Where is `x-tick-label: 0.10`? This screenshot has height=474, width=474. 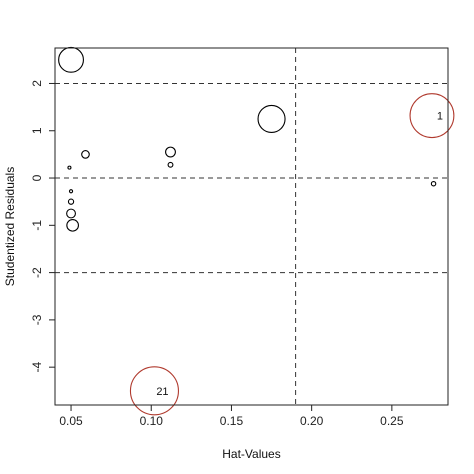 x-tick-label: 0.10 is located at coordinates (152, 421).